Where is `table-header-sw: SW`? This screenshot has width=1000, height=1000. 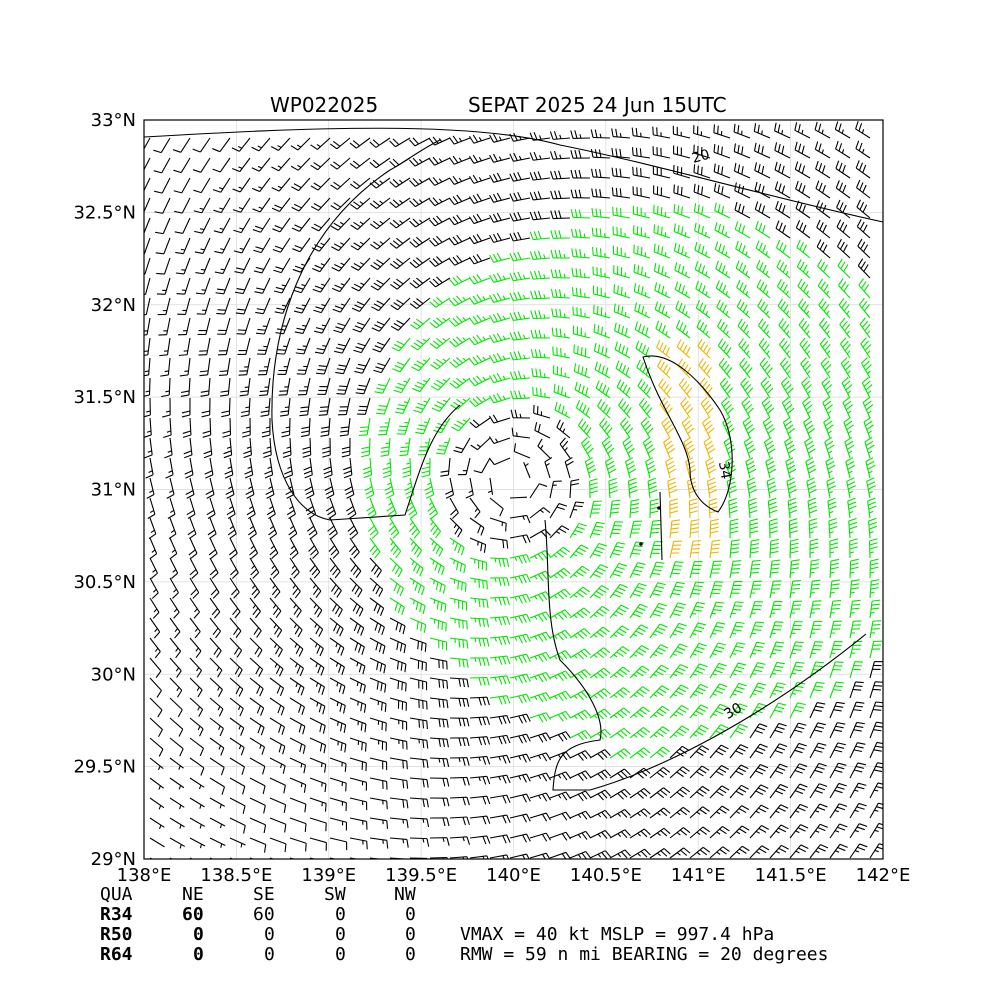
table-header-sw: SW is located at coordinates (335, 894).